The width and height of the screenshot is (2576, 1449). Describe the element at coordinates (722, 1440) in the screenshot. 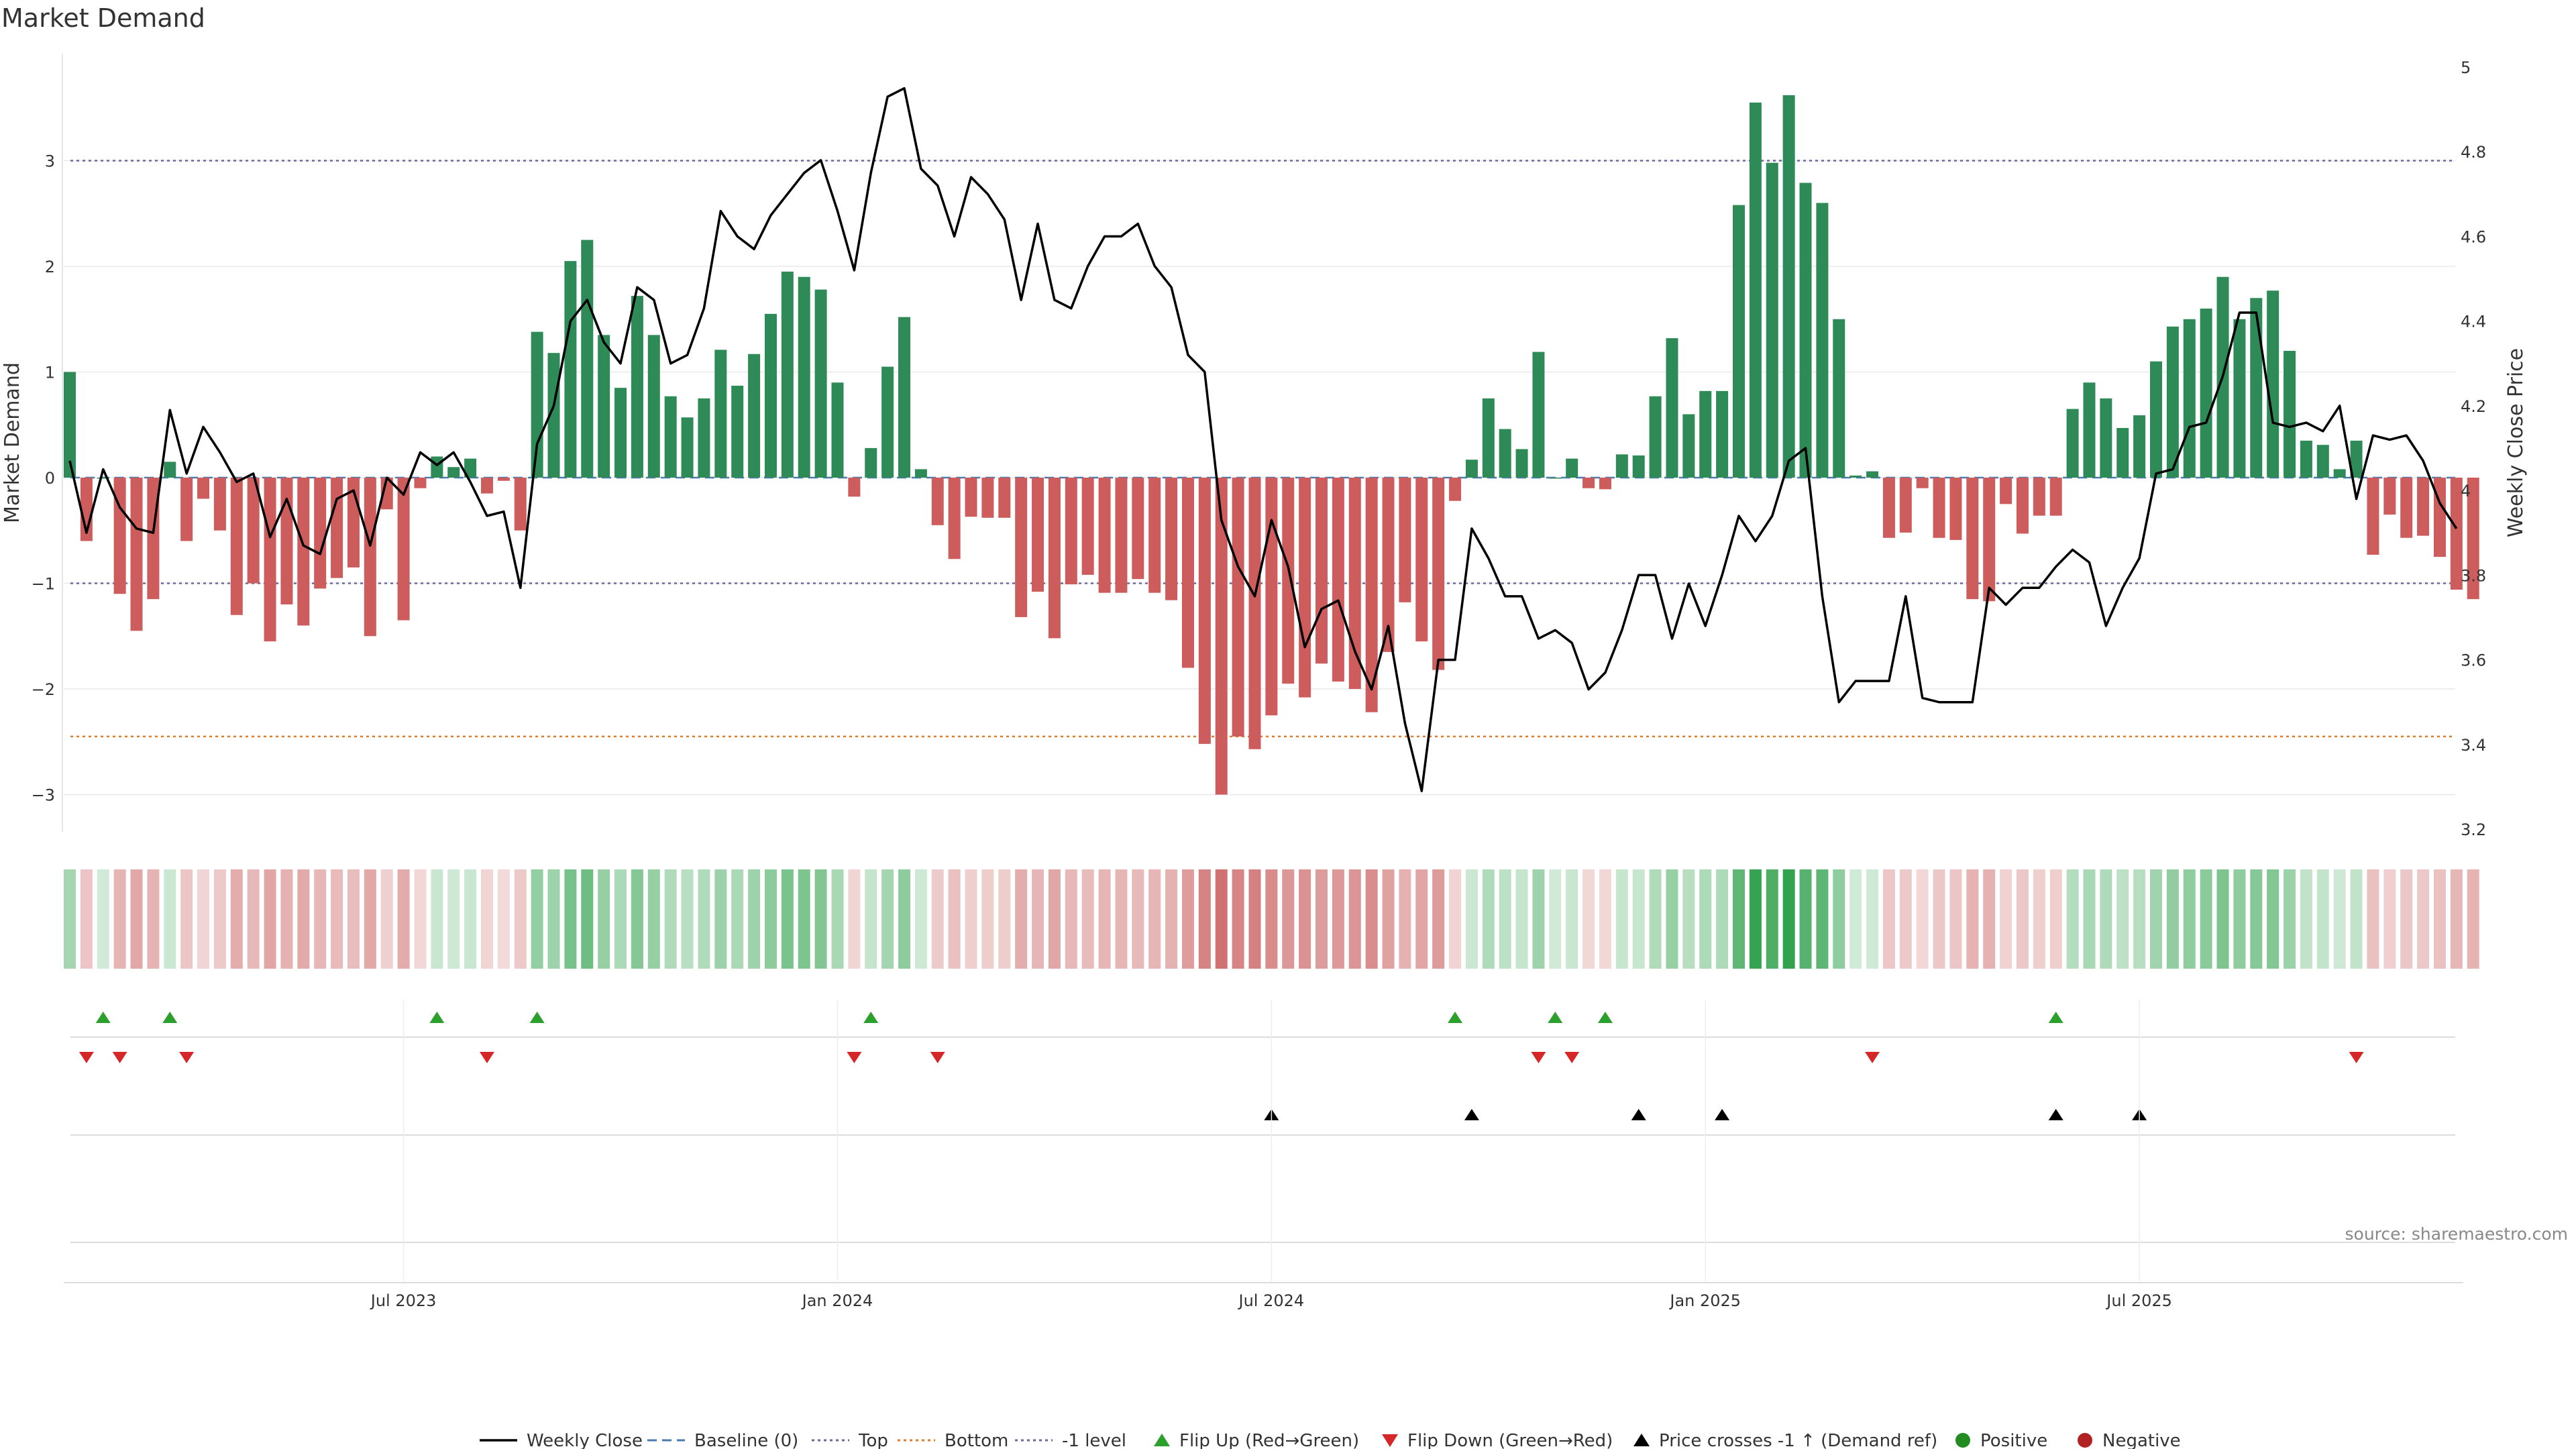

I see `legend-item-baseline: Baseline (0)` at that location.